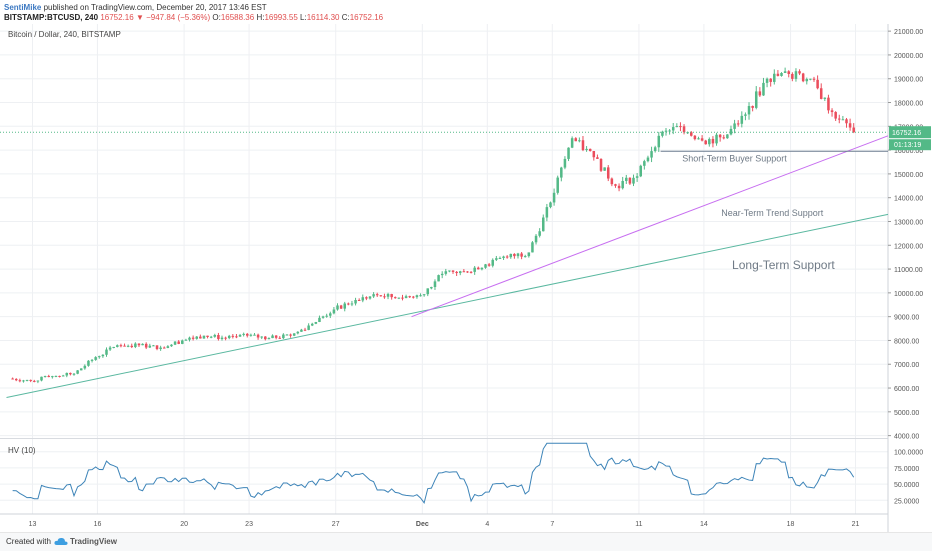 Image resolution: width=932 pixels, height=551 pixels. What do you see at coordinates (908, 246) in the screenshot?
I see `price-tick-label: 12000.00` at bounding box center [908, 246].